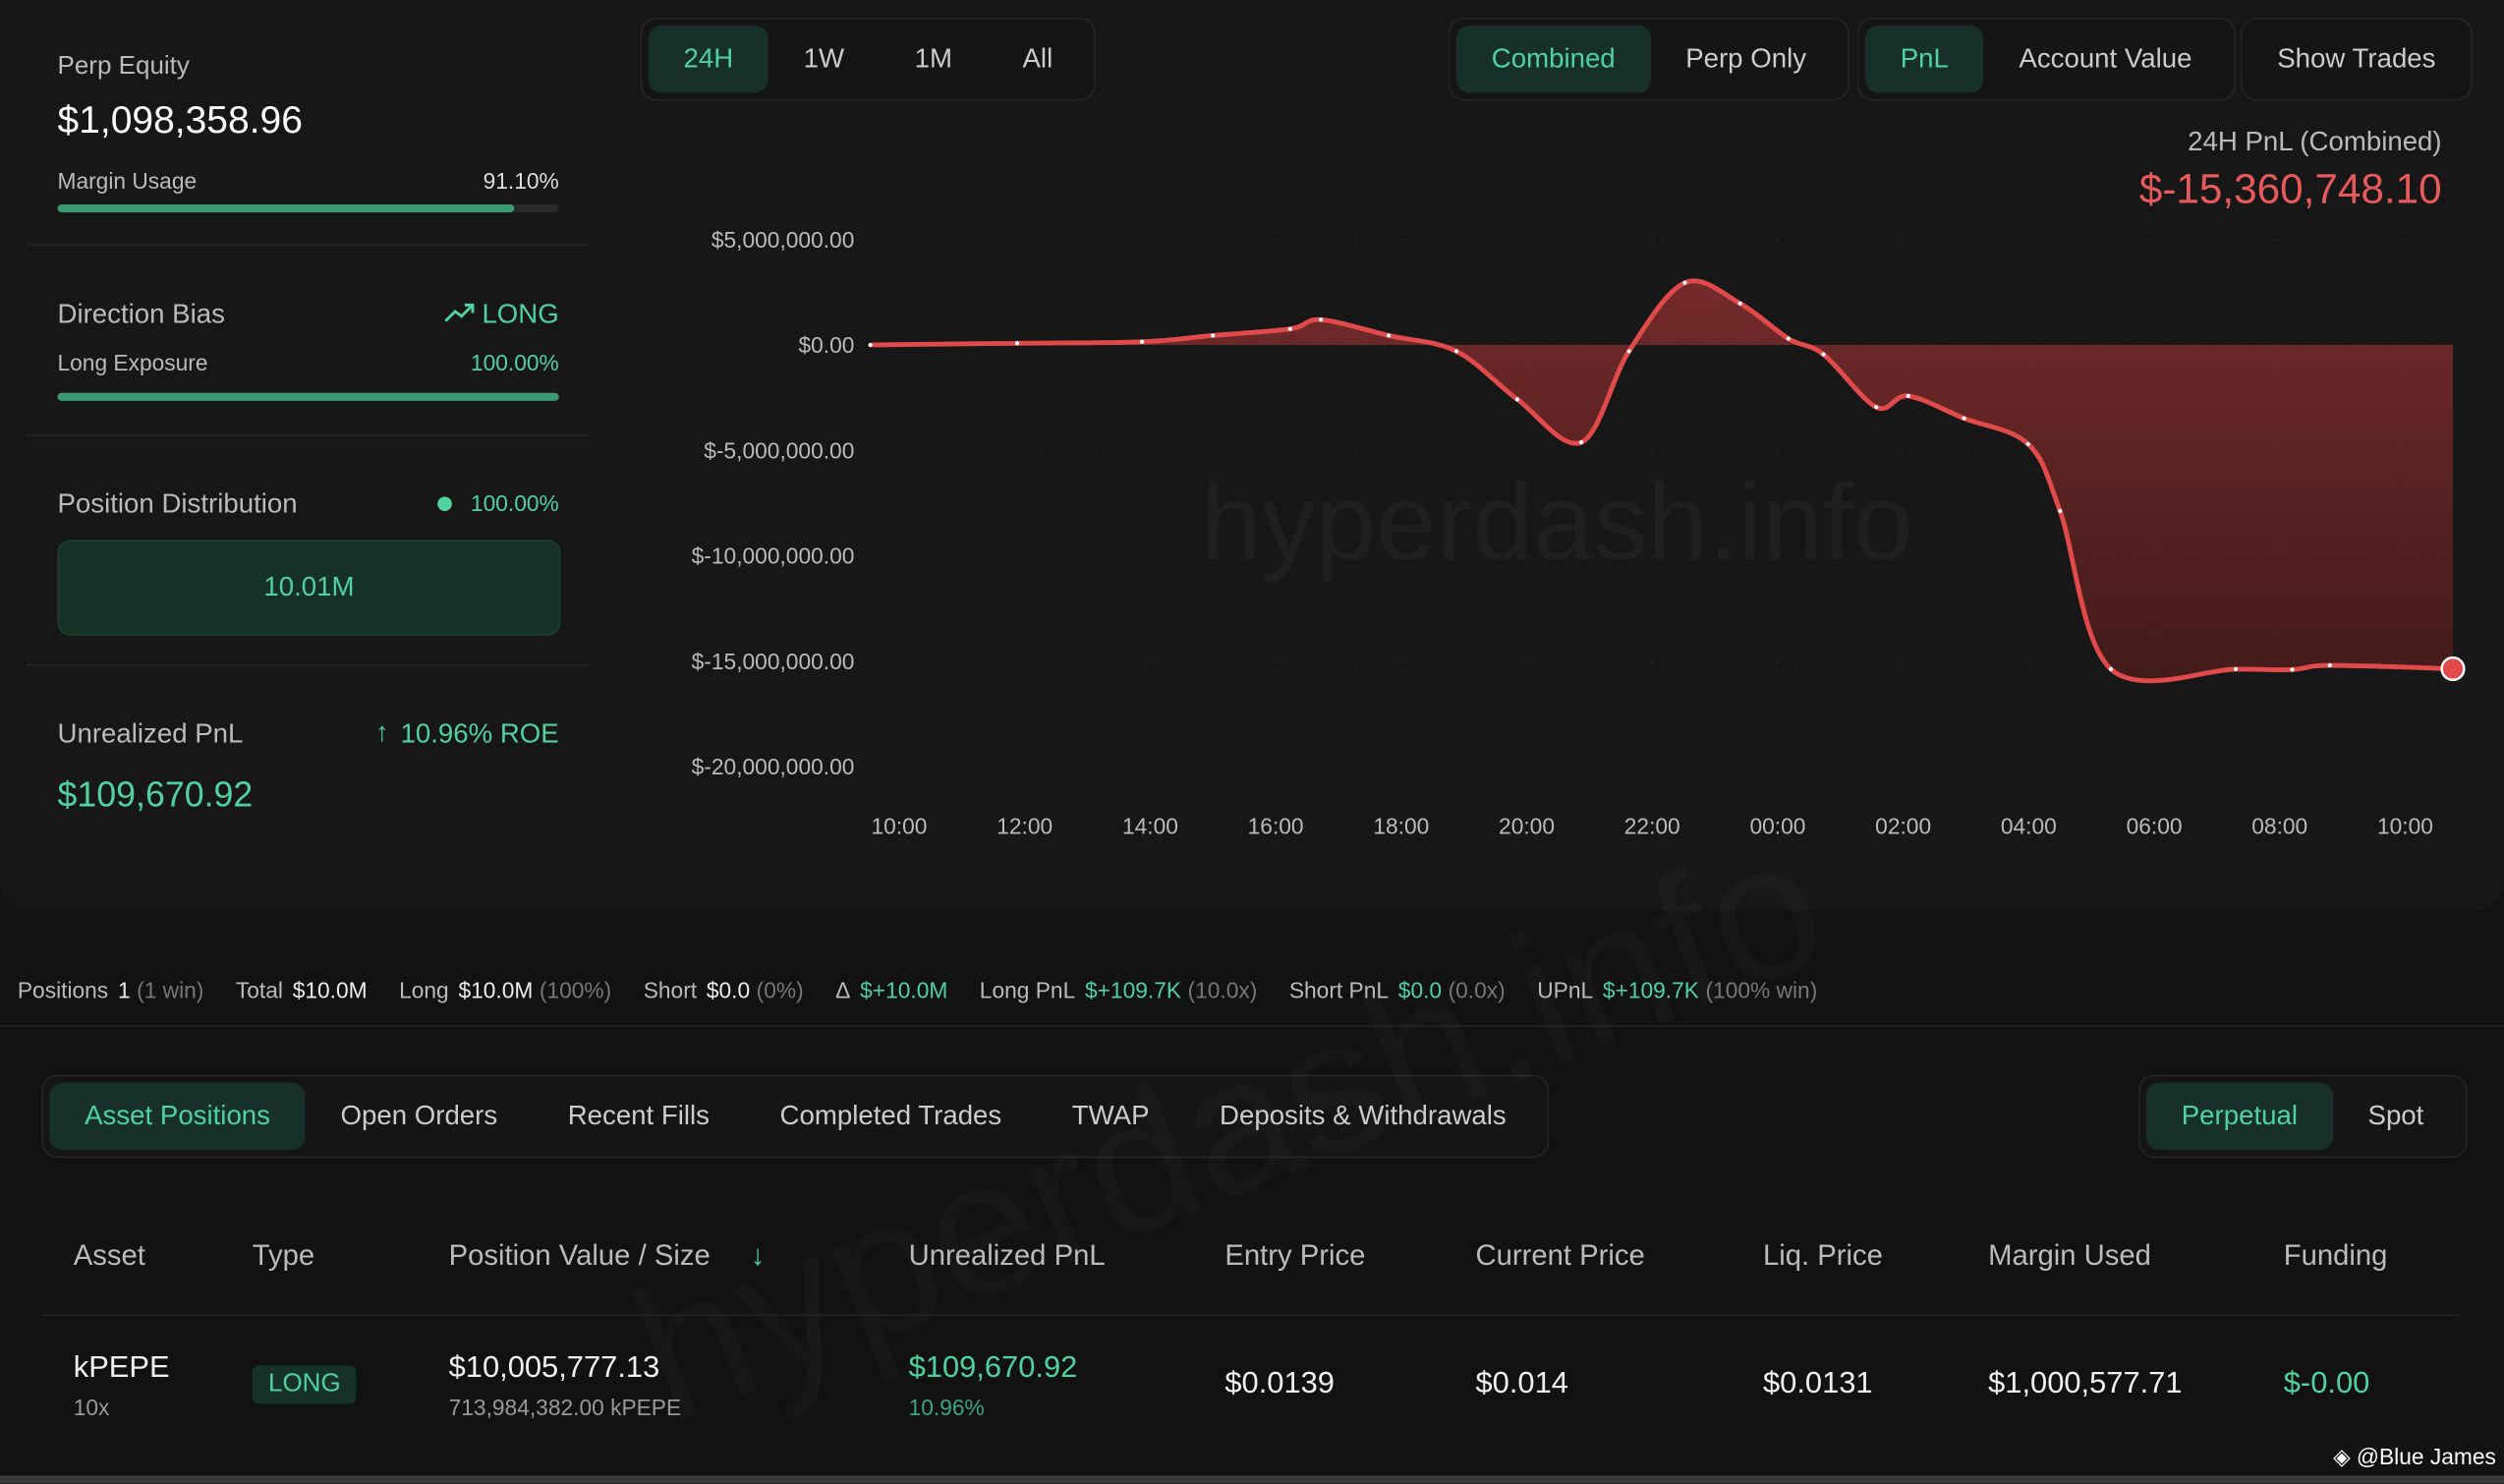  What do you see at coordinates (1557, 522) in the screenshot?
I see `watermark: hyperdash.info` at bounding box center [1557, 522].